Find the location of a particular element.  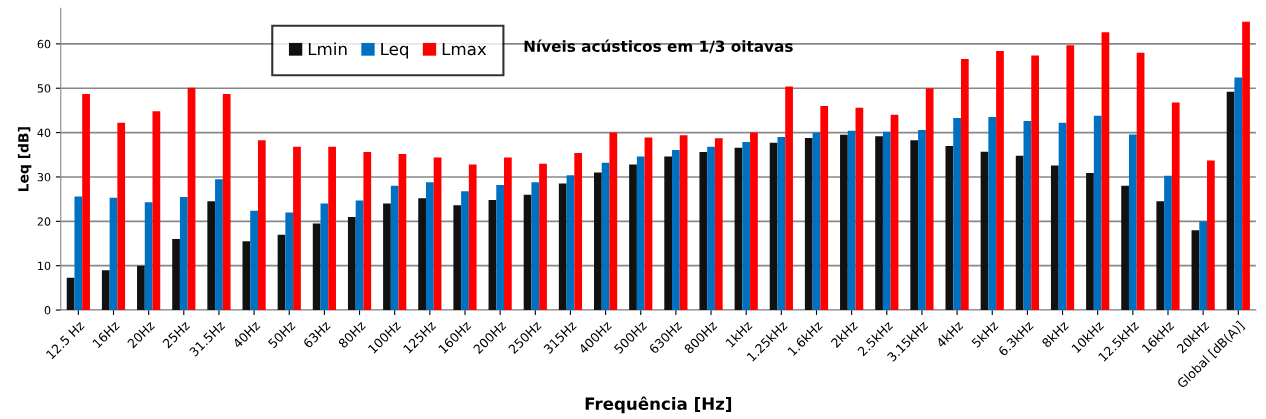

legend-label: Lmax is located at coordinates (464, 49).